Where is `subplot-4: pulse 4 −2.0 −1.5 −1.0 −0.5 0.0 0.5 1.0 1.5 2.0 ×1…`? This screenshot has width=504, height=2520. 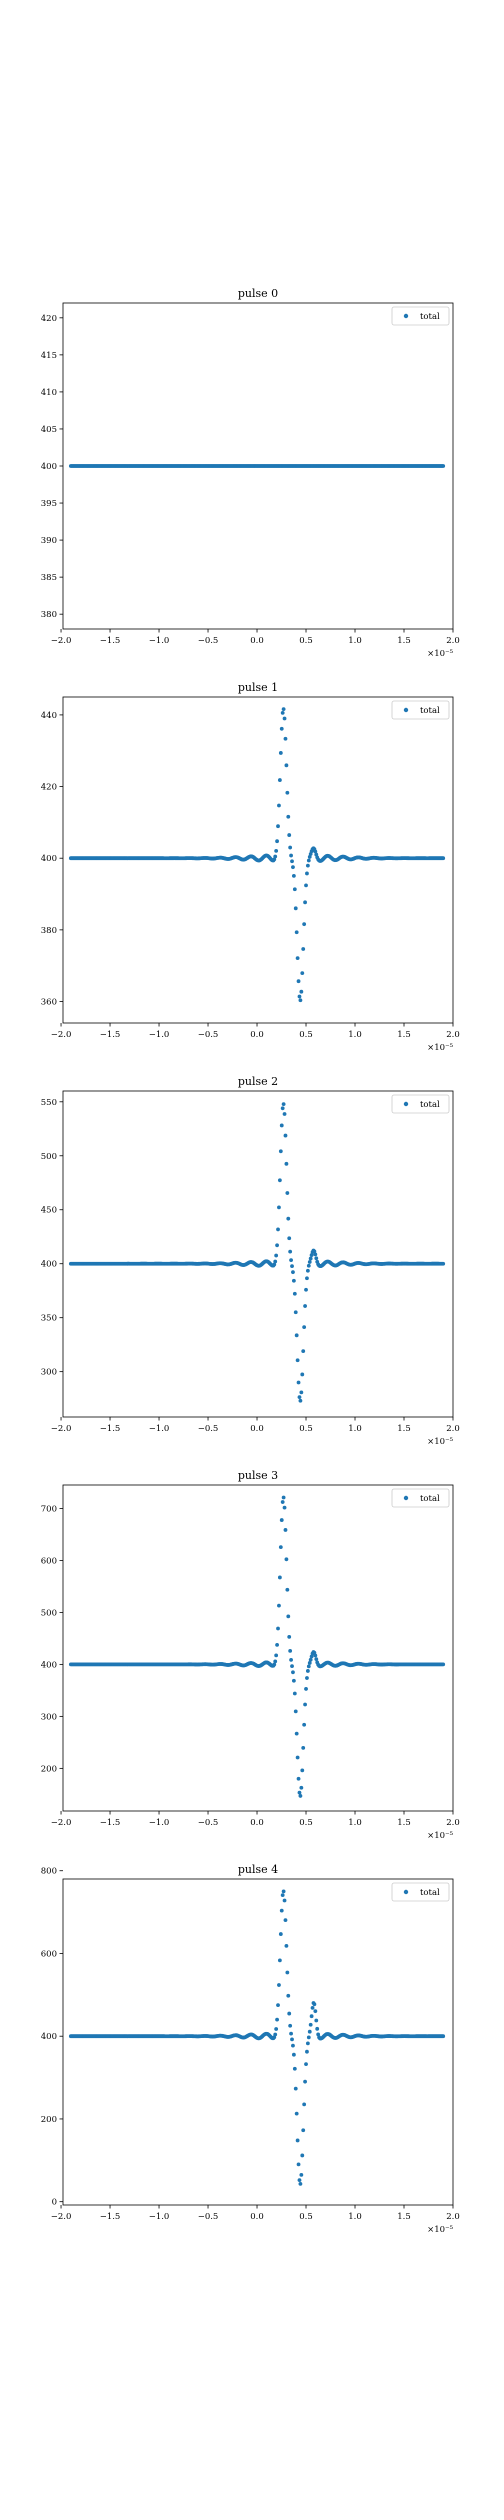
subplot-4: pulse 4 −2.0 −1.5 −1.0 −0.5 0.0 0.5 1.0 1.5 2.0 ×1… is located at coordinates (250, 2049).